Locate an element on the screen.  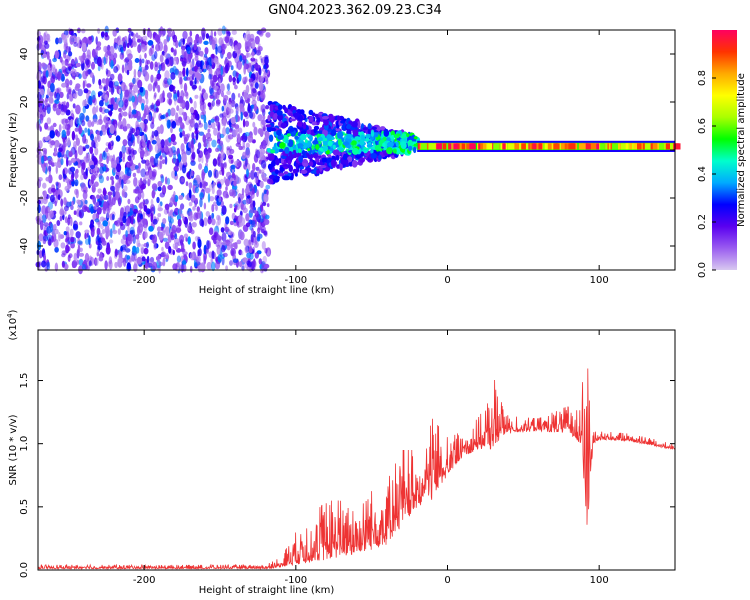
x-tick-label: 0 is located at coordinates (447, 280).